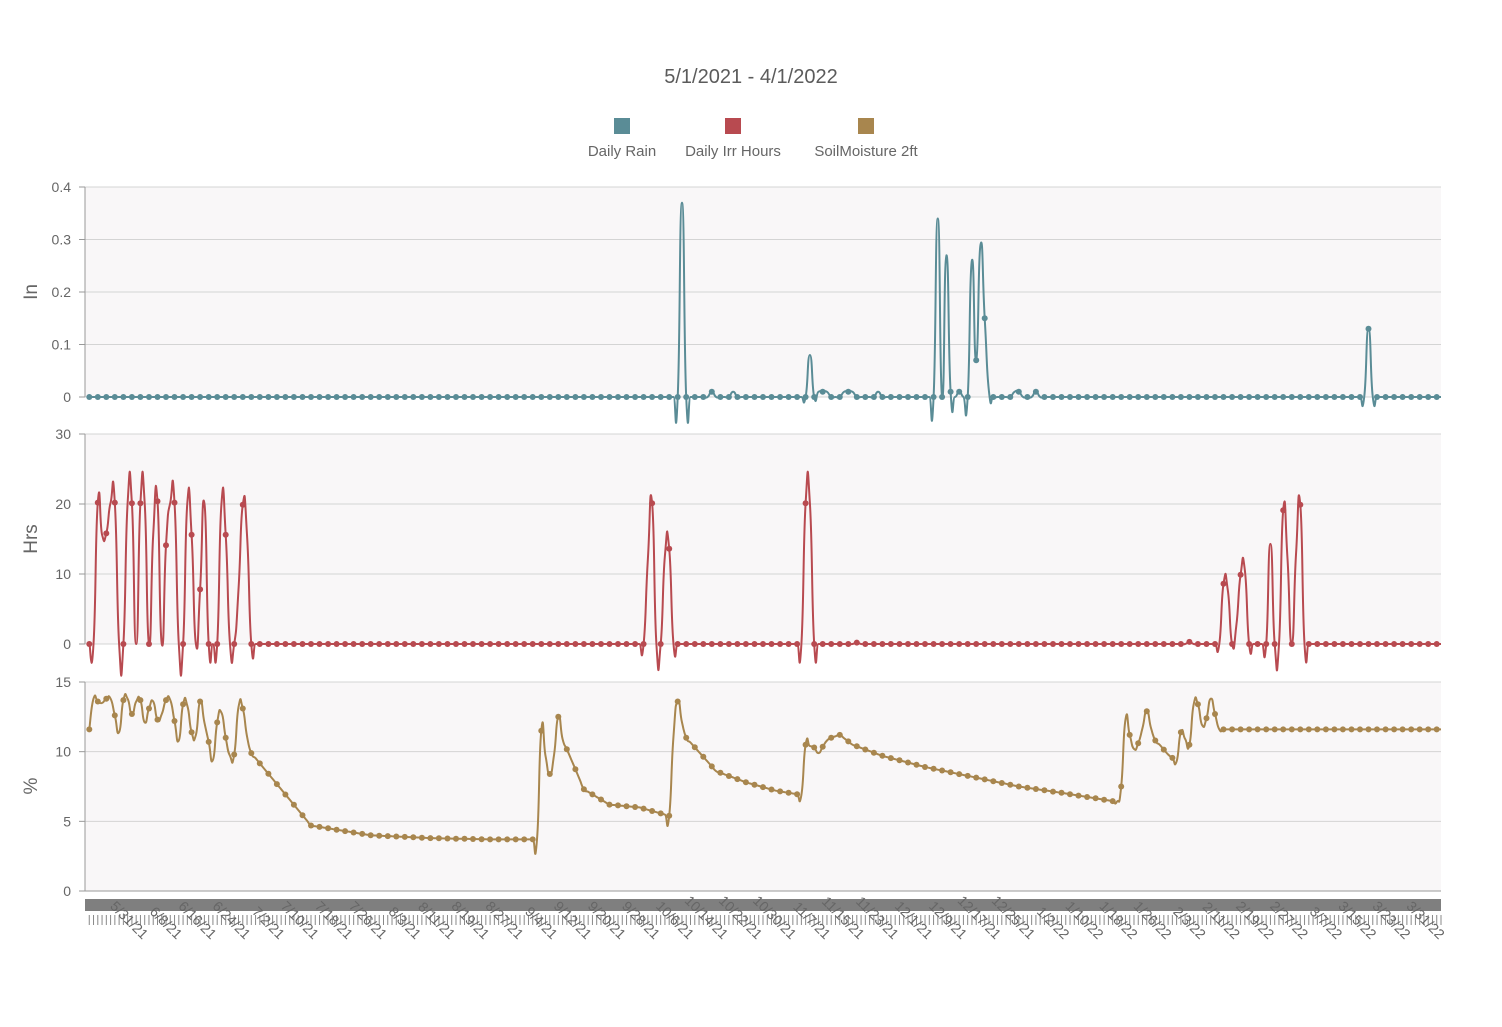 This screenshot has width=1502, height=1027. I want to click on legend-item-daily-irr-hours: Daily Irr Hours, so click(733, 137).